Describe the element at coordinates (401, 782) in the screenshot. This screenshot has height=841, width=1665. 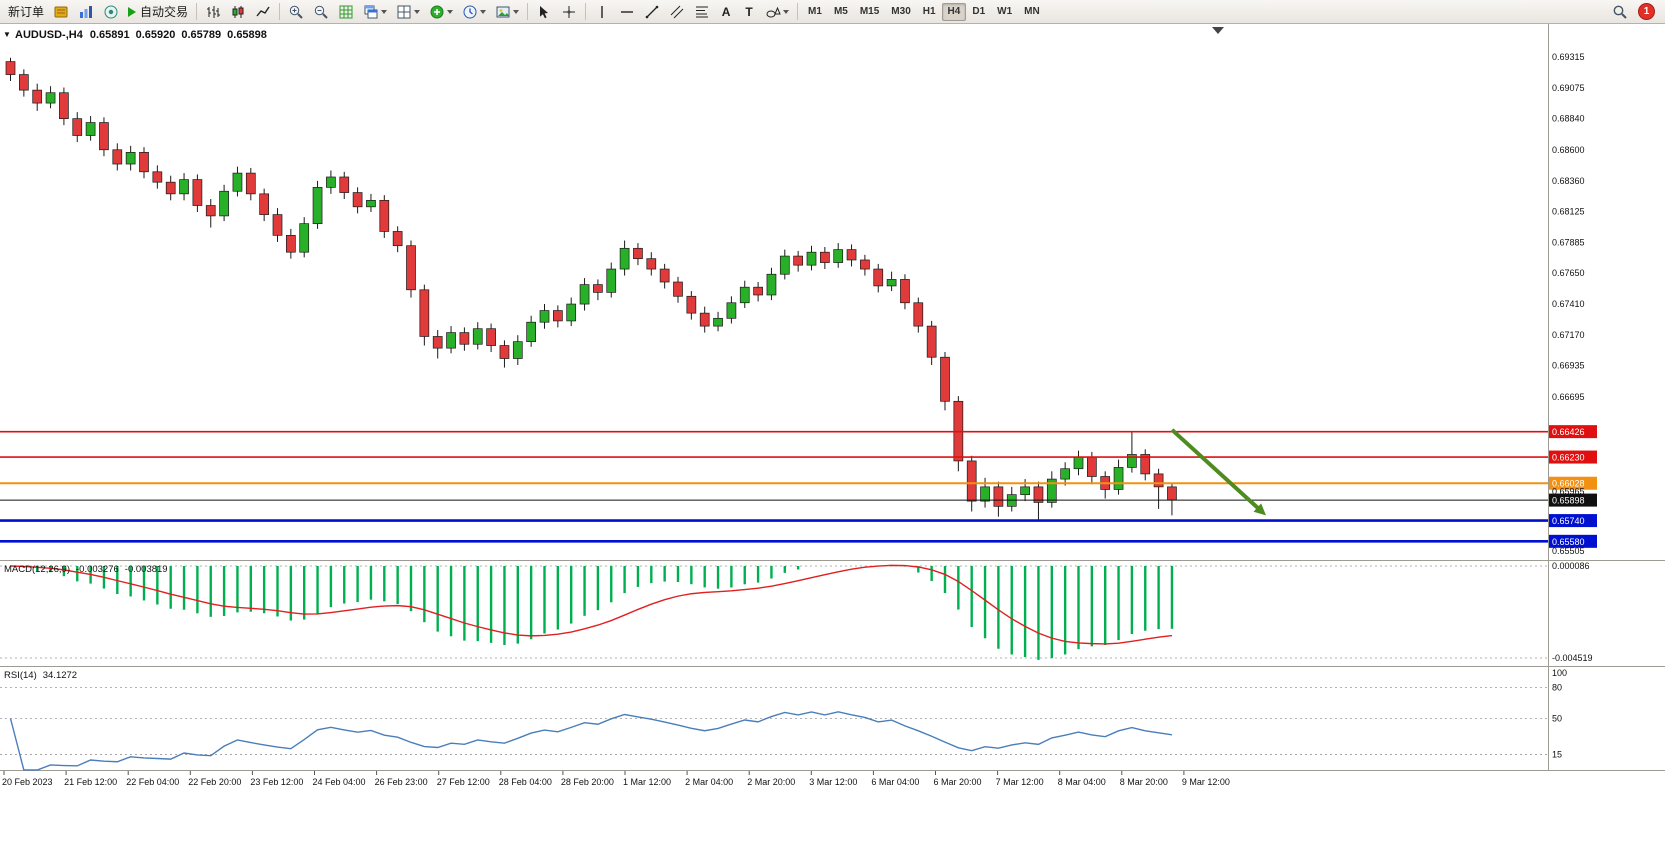
I see `time-axis-label: 26 Feb 23:00` at that location.